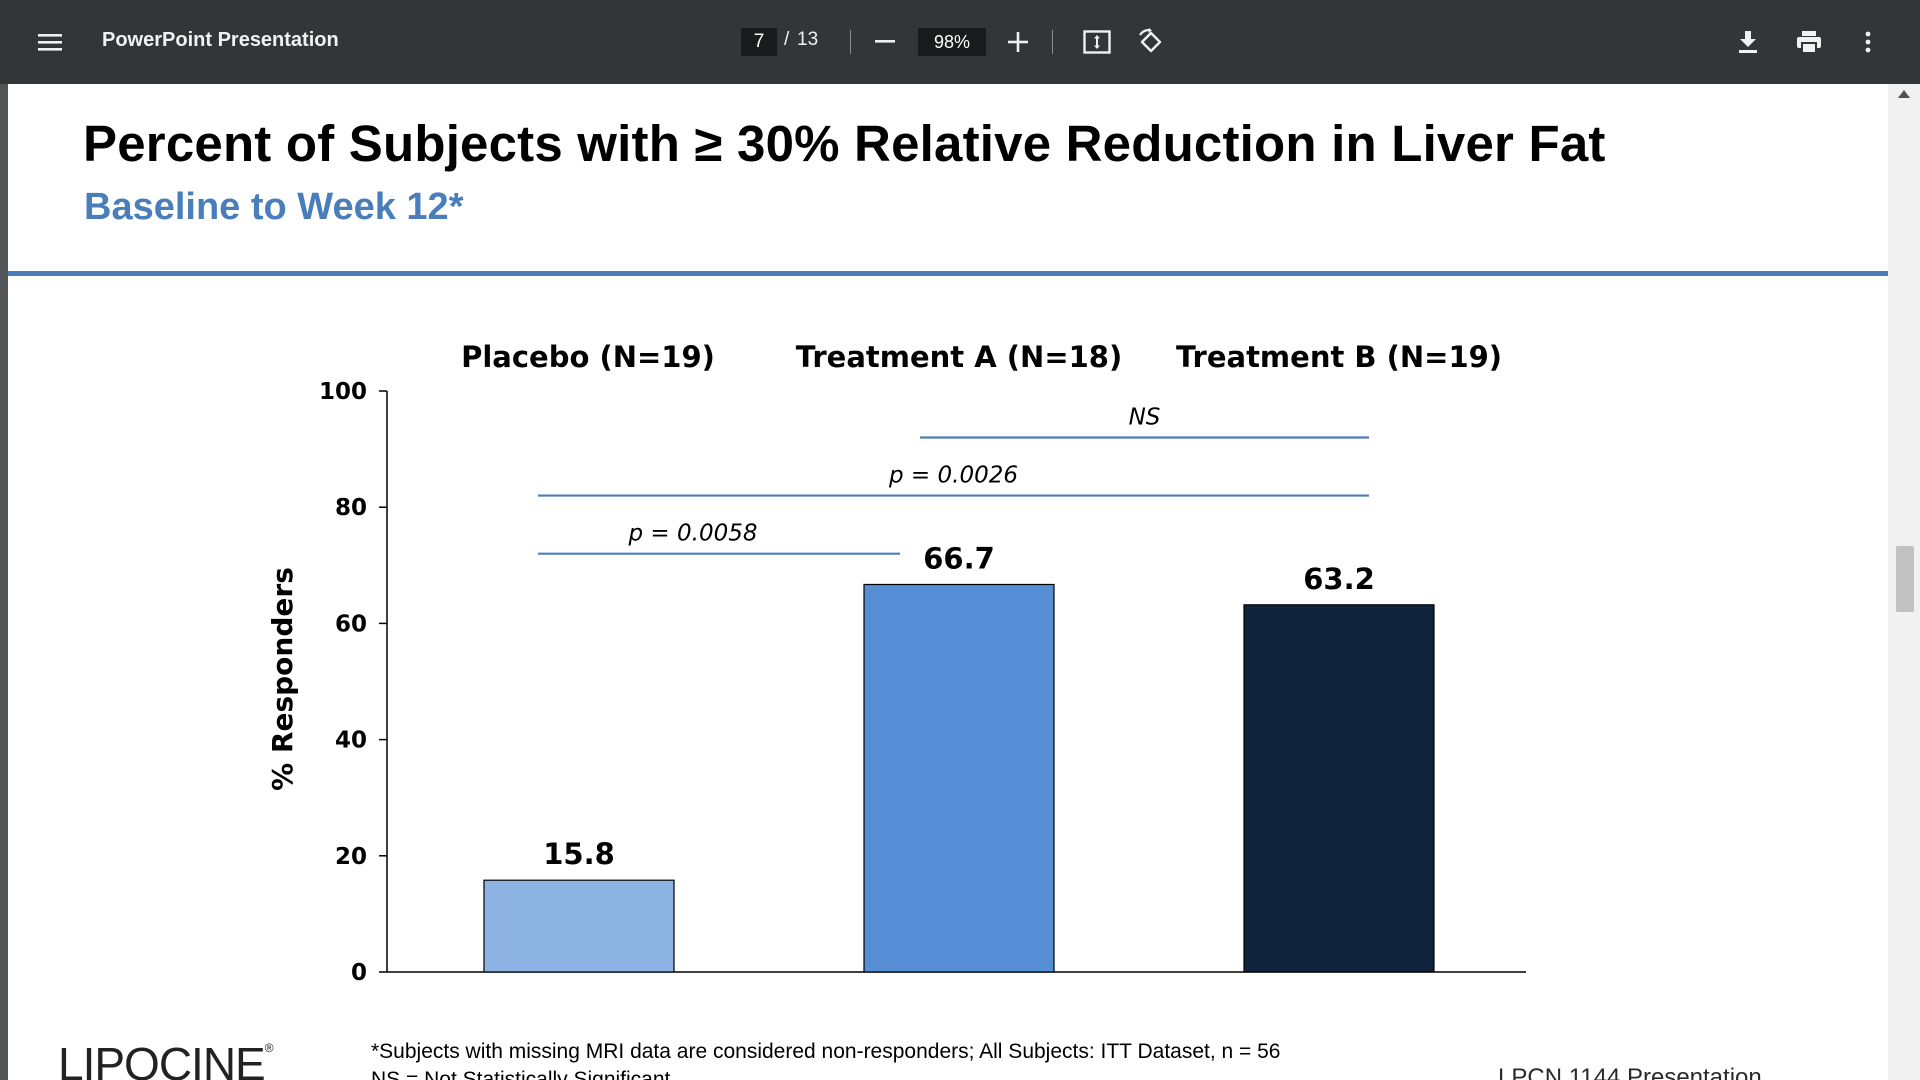 The width and height of the screenshot is (1920, 1080). What do you see at coordinates (808, 39) in the screenshot?
I see `total-pages: 13` at bounding box center [808, 39].